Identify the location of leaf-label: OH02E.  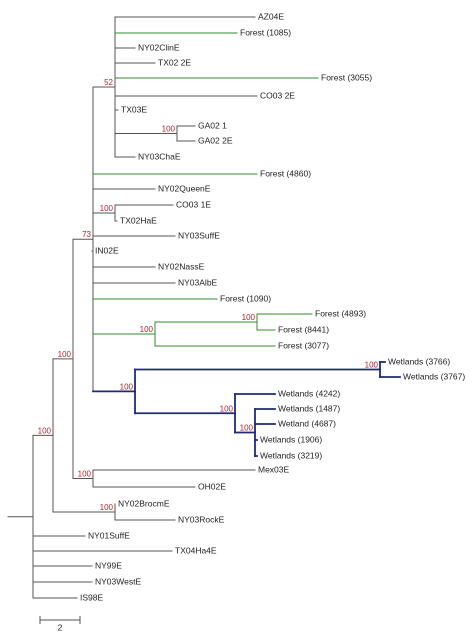
(212, 486).